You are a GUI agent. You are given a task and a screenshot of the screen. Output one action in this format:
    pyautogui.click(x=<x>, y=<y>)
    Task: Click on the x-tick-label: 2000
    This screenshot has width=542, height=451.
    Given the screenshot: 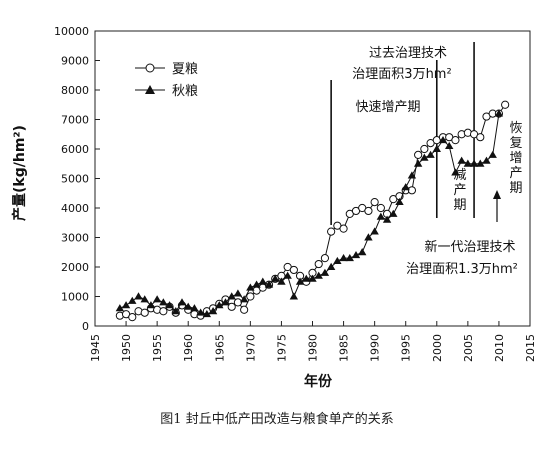 What is the action you would take?
    pyautogui.click(x=437, y=348)
    